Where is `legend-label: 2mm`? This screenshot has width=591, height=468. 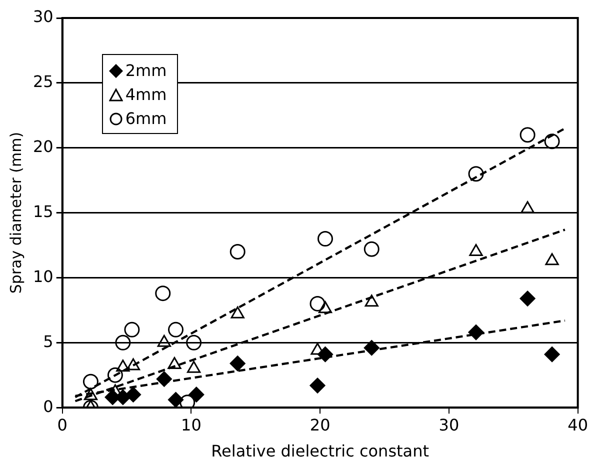 legend-label: 2mm is located at coordinates (146, 71).